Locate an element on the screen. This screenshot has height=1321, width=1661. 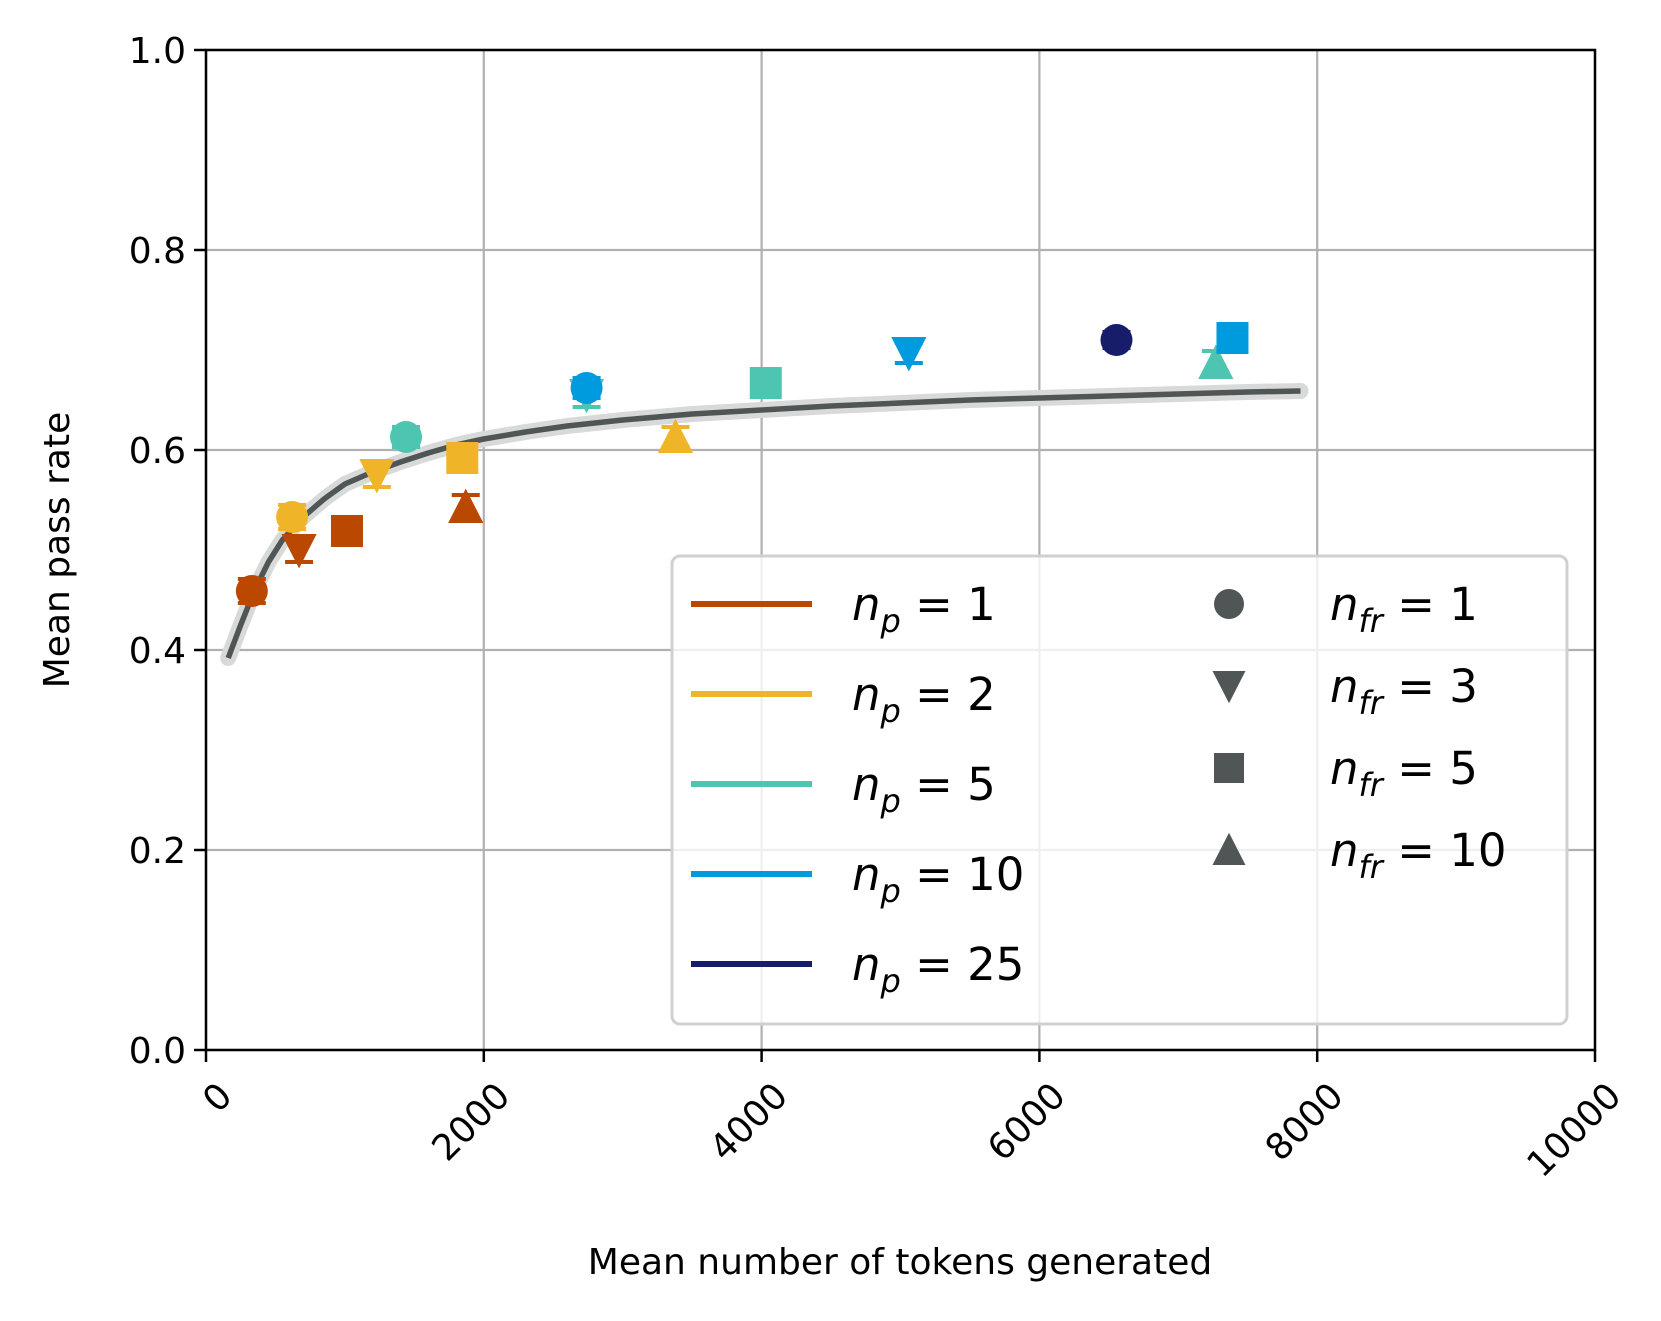
legend-label: np = 2 is located at coordinates (924, 699).